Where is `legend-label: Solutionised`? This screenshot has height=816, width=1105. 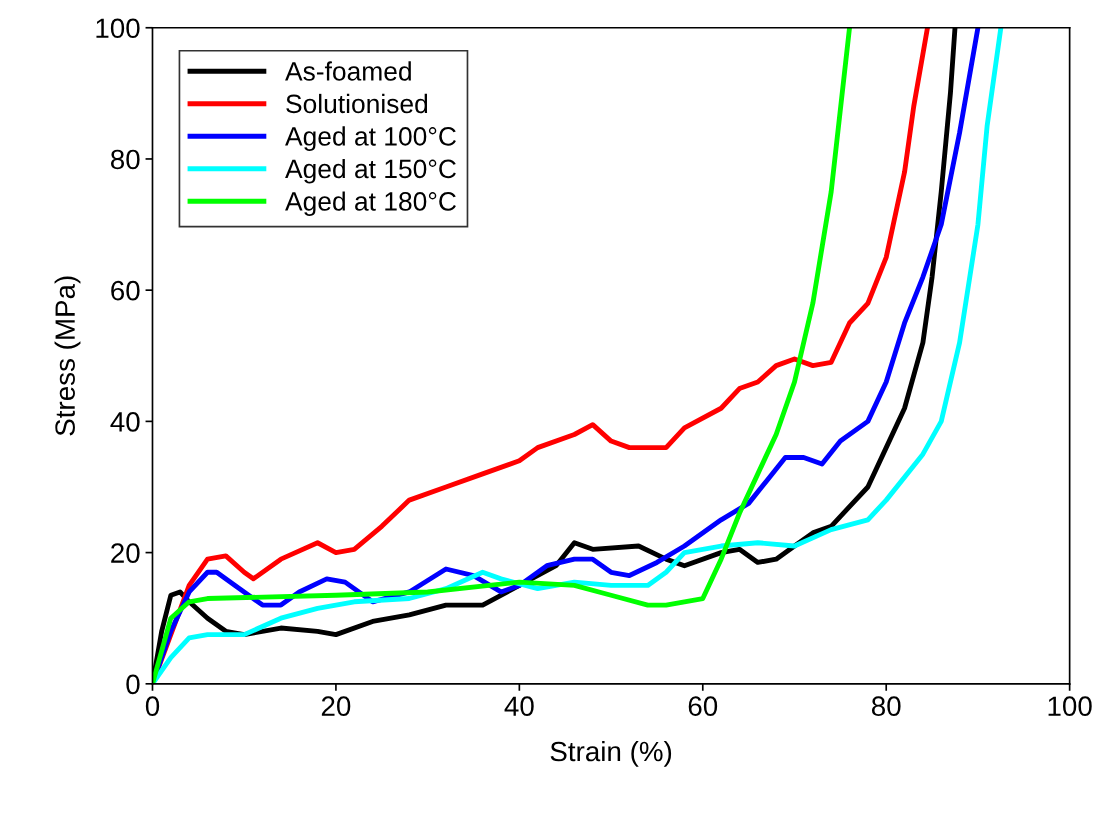 legend-label: Solutionised is located at coordinates (357, 103).